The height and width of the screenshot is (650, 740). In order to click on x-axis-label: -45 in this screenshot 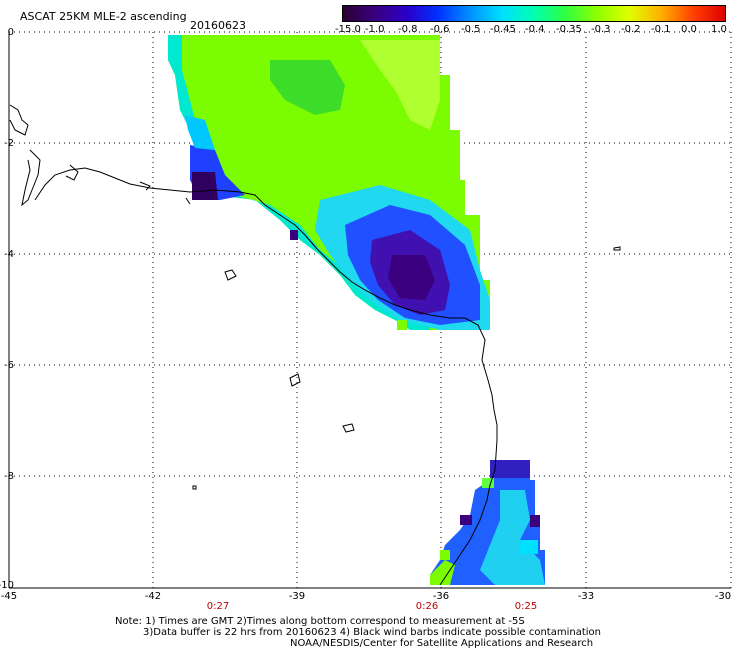, I will do `click(9, 596)`.